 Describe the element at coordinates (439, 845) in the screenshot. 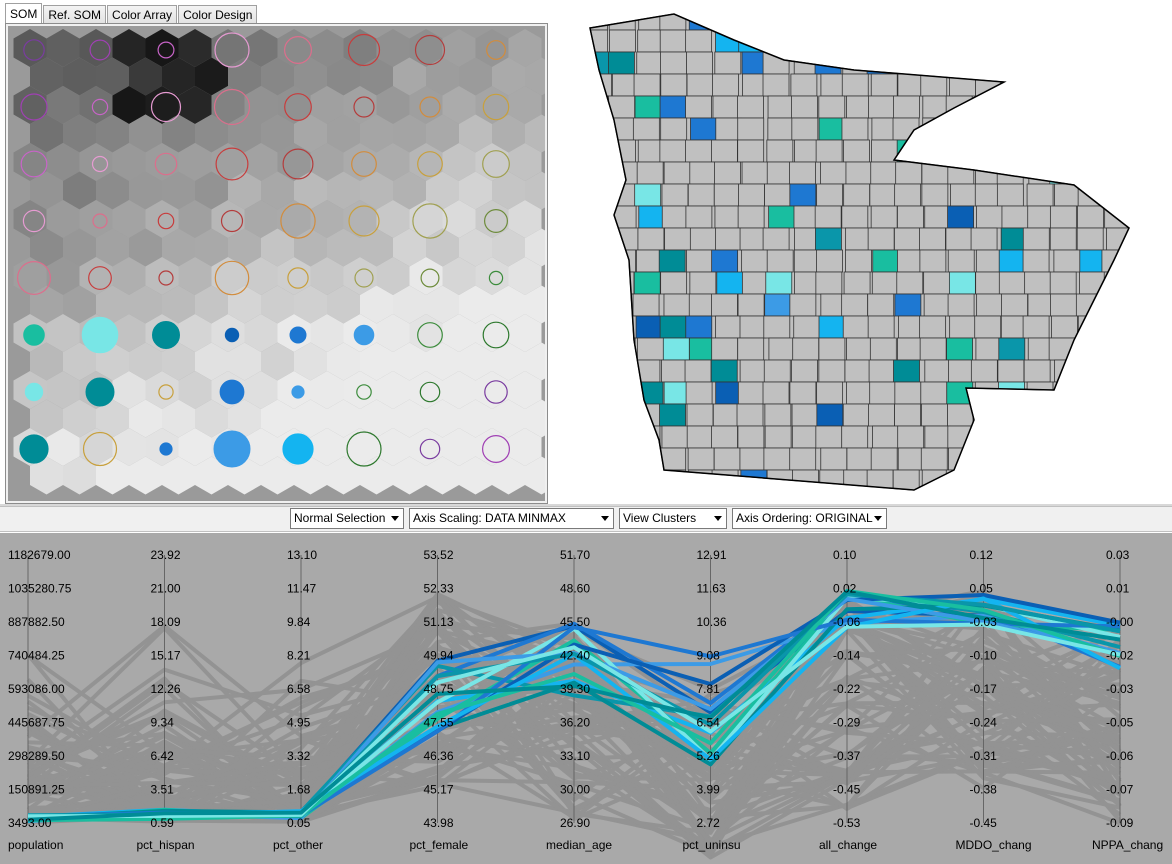

I see `axis-name-label: pct_female` at that location.